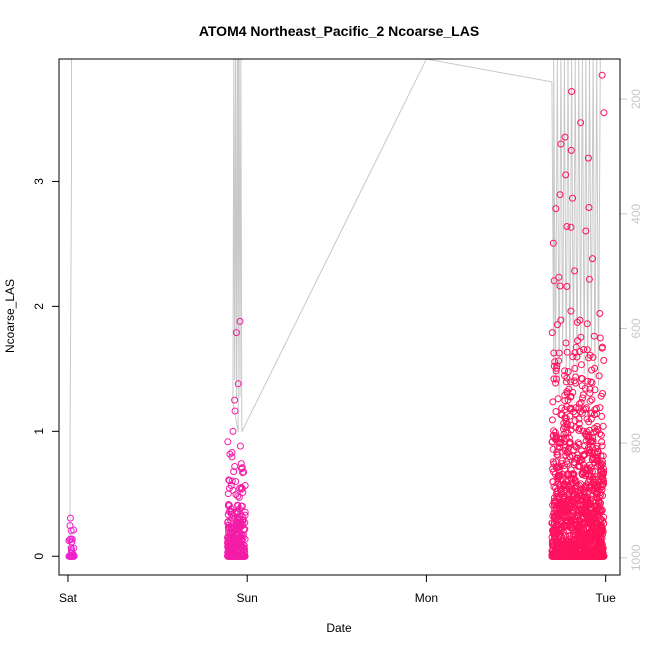 Image resolution: width=650 pixels, height=650 pixels. What do you see at coordinates (606, 598) in the screenshot?
I see `x-tick-label: Tue` at bounding box center [606, 598].